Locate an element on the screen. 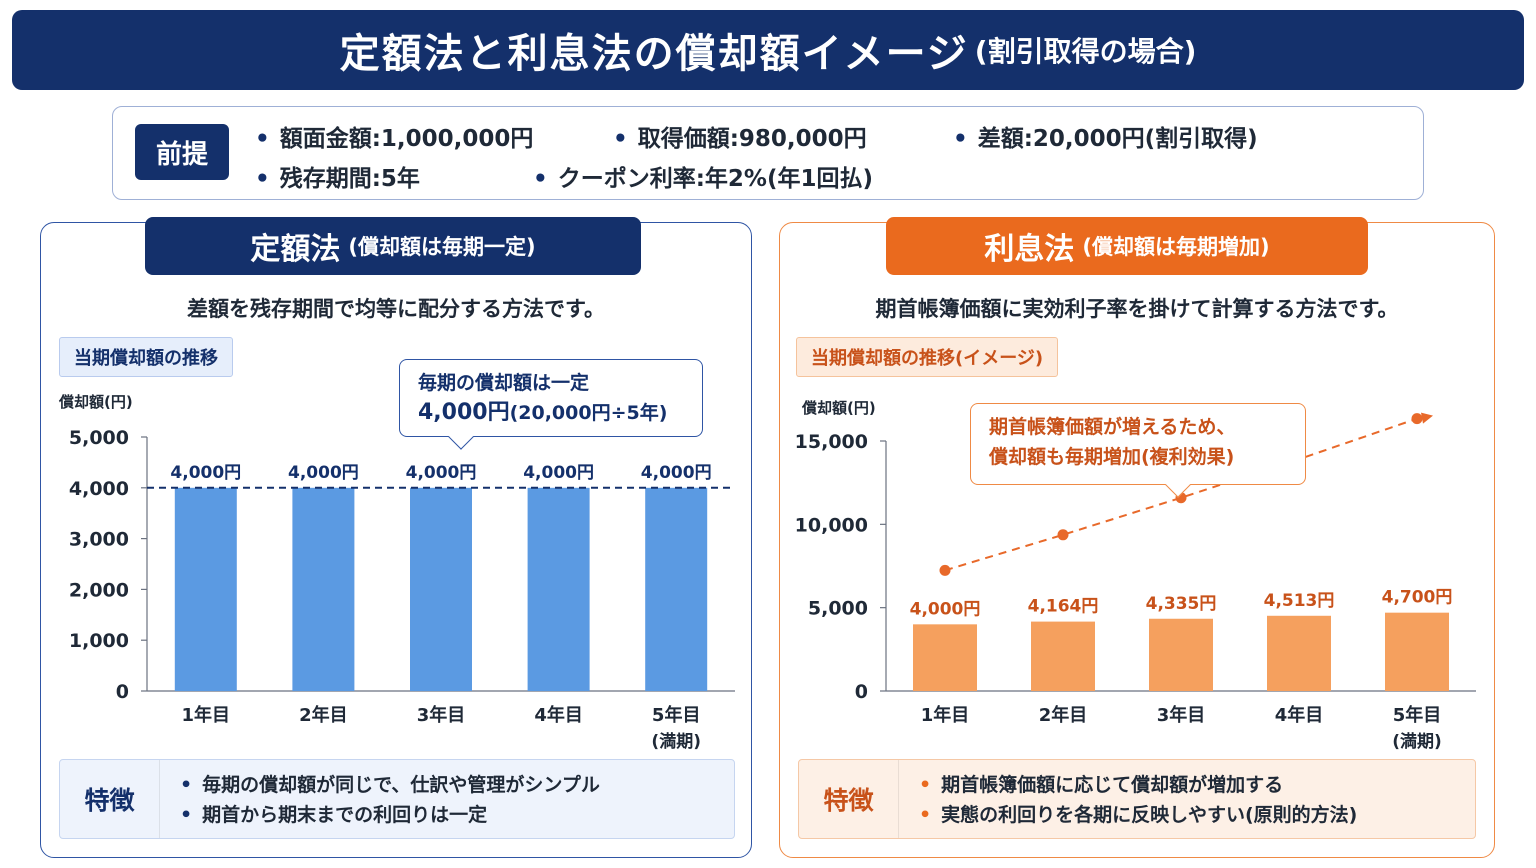 The height and width of the screenshot is (868, 1536). effective-interest-feature-2: 実態の利回りを各期に反映しやすい(原則的方法) is located at coordinates (1138, 815).